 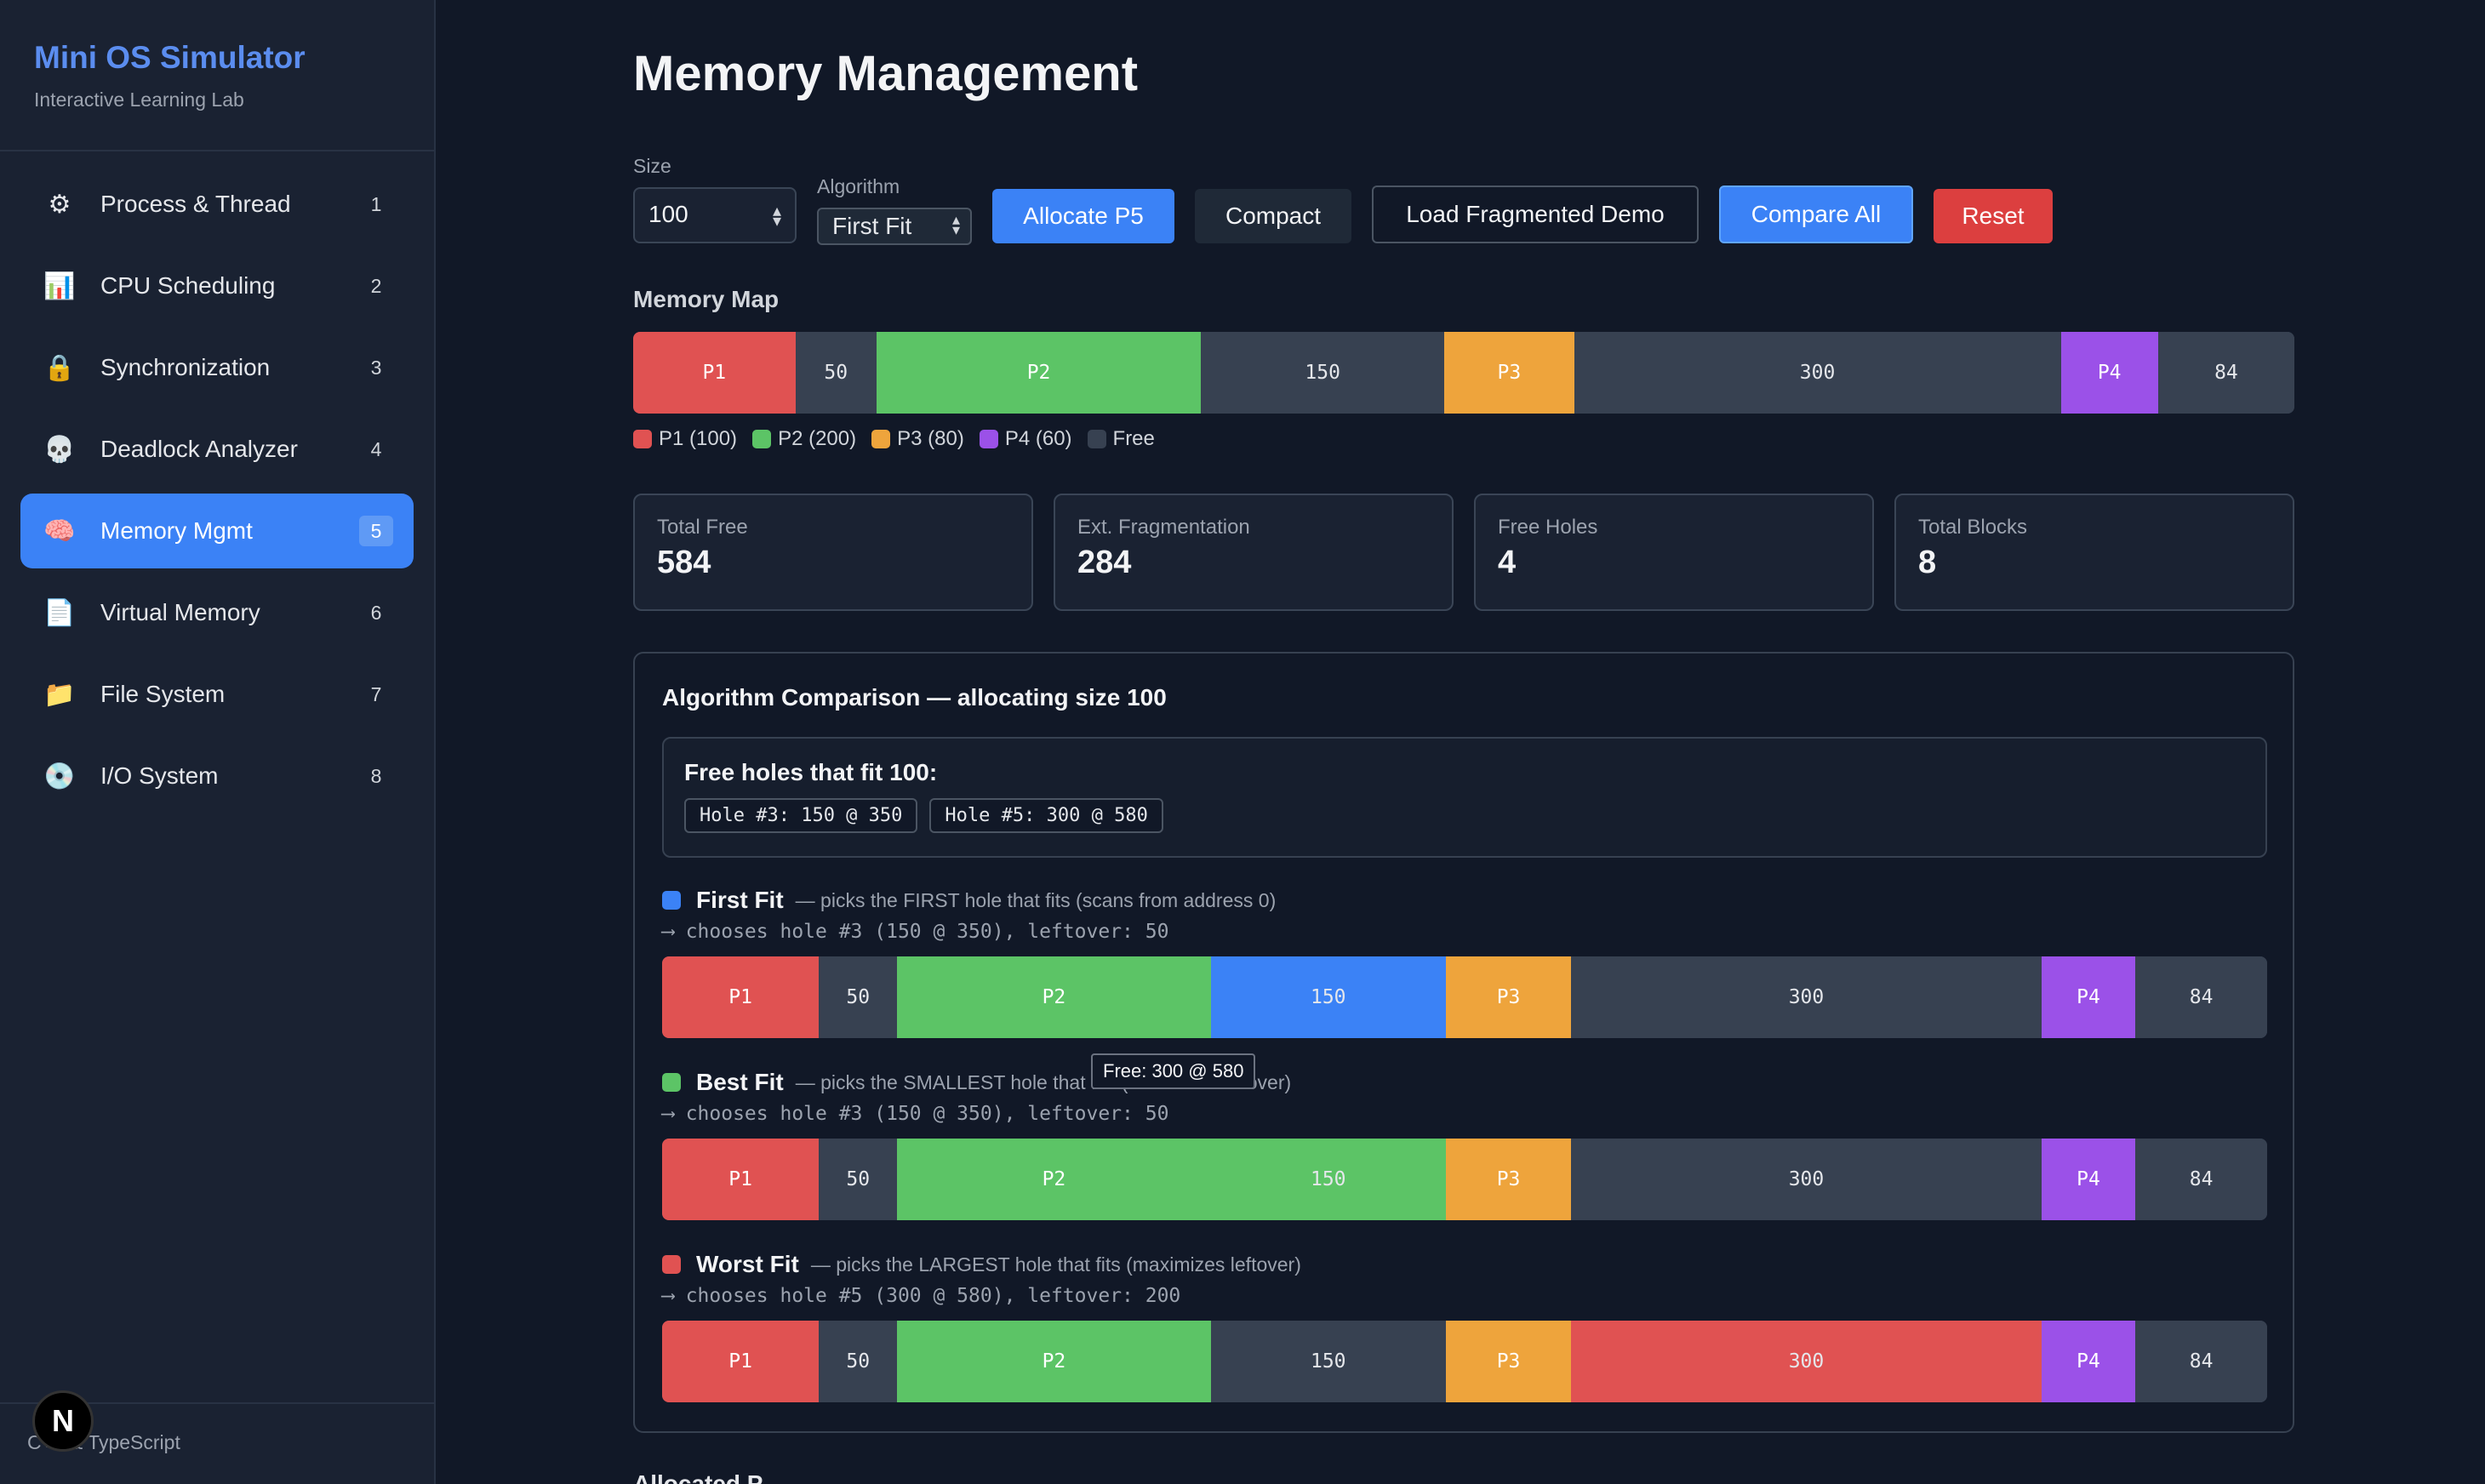 I want to click on sidebar-item-deadlock-analyzer: 💀 Deadlock Analyzer 4, so click(x=217, y=449).